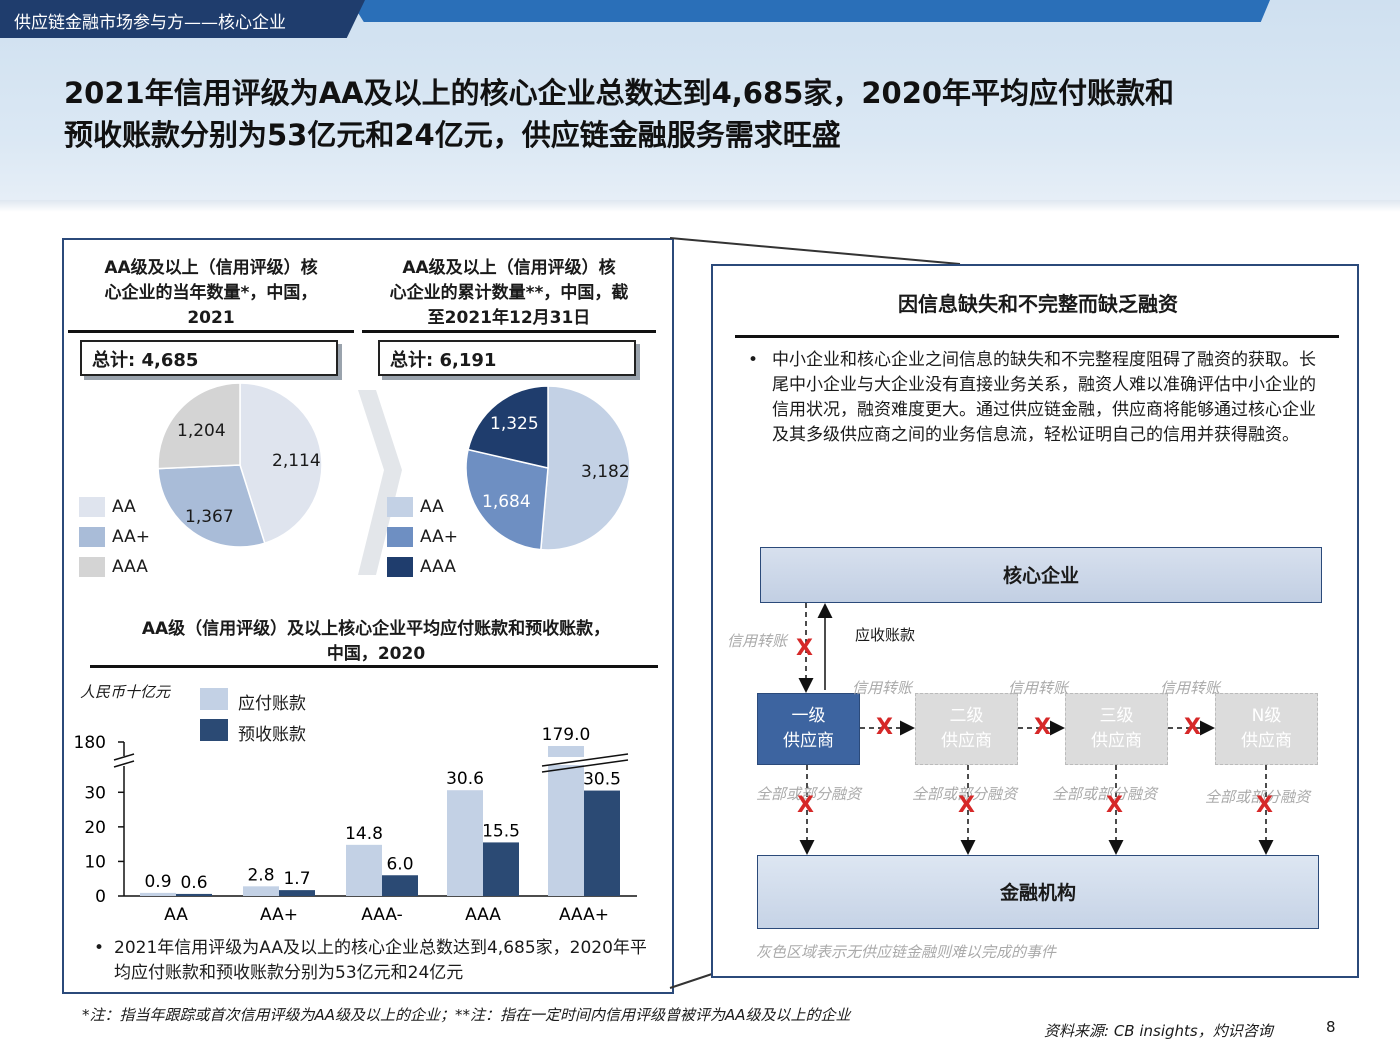  What do you see at coordinates (95, 793) in the screenshot?
I see `bar-y-tick-label: 30` at bounding box center [95, 793].